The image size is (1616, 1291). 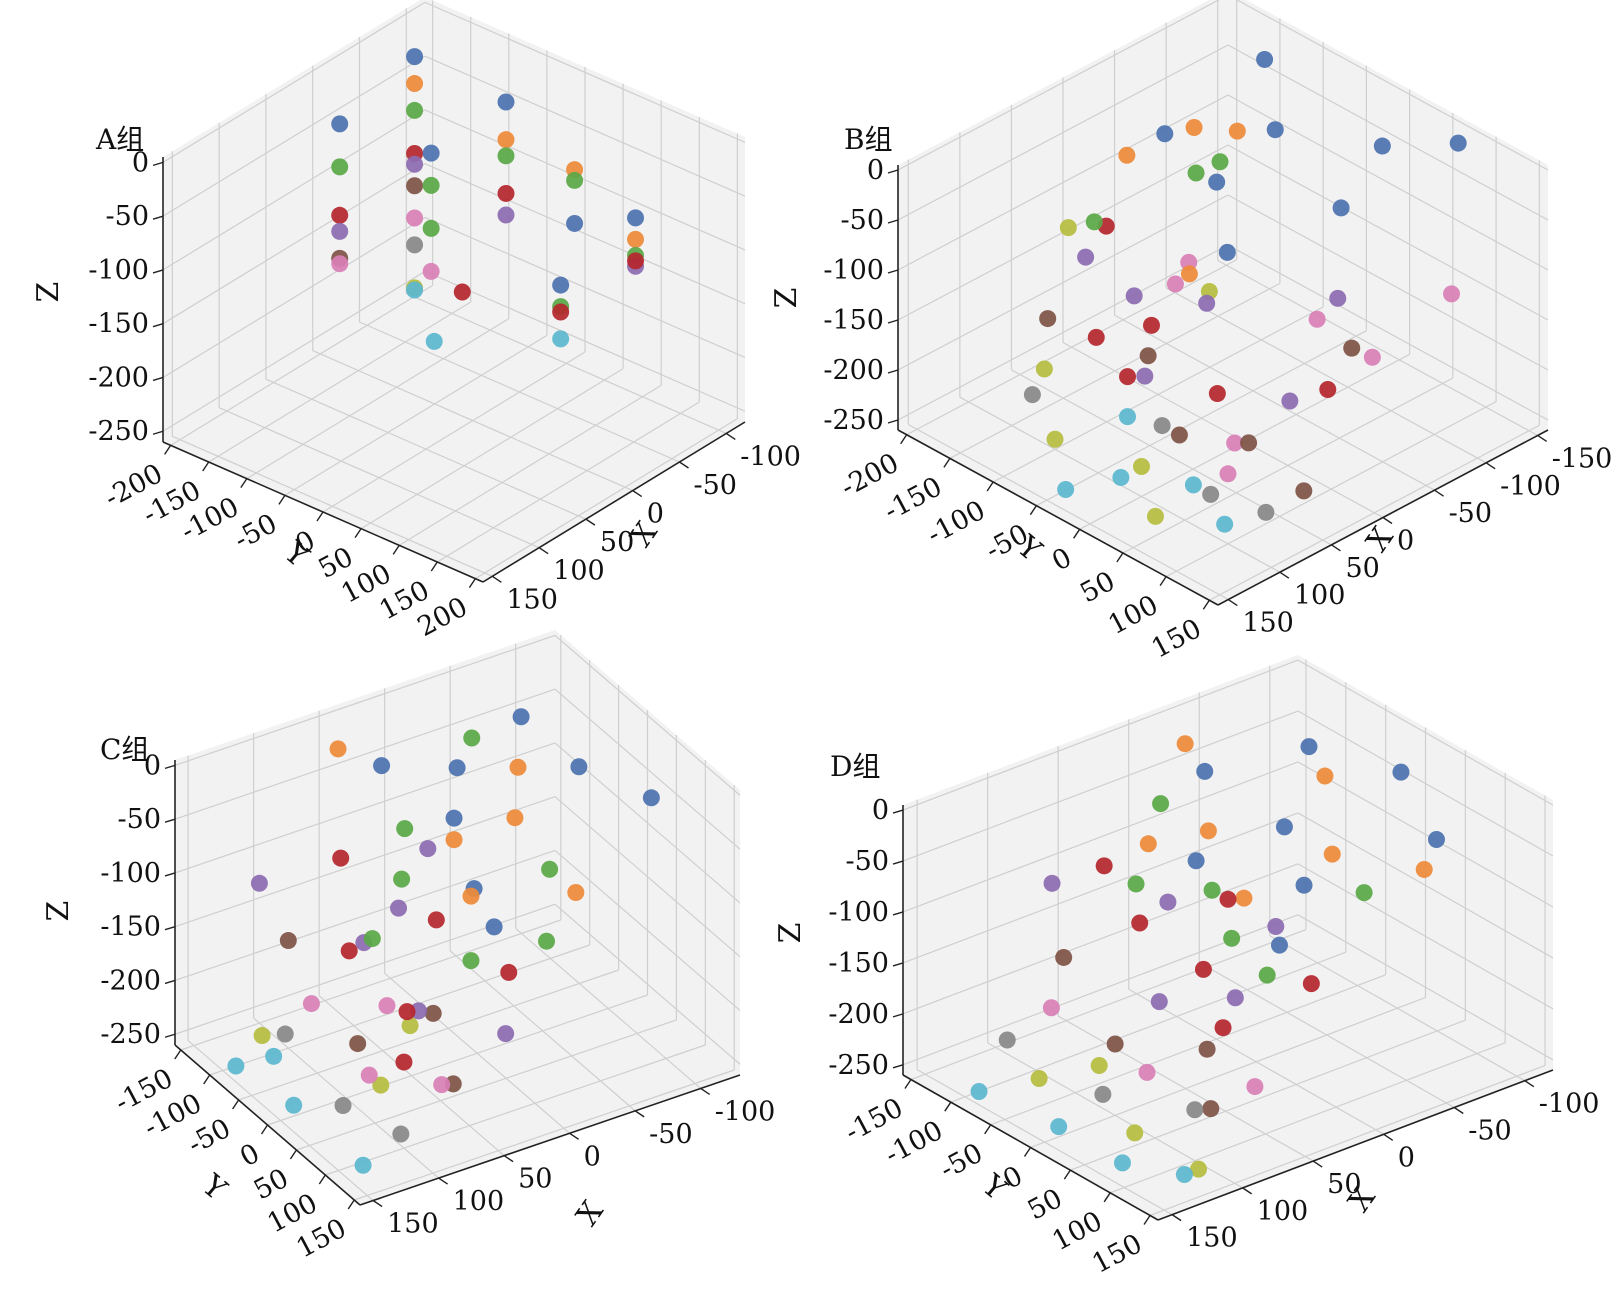 What do you see at coordinates (868, 139) in the screenshot?
I see `panel-title-b: B组` at bounding box center [868, 139].